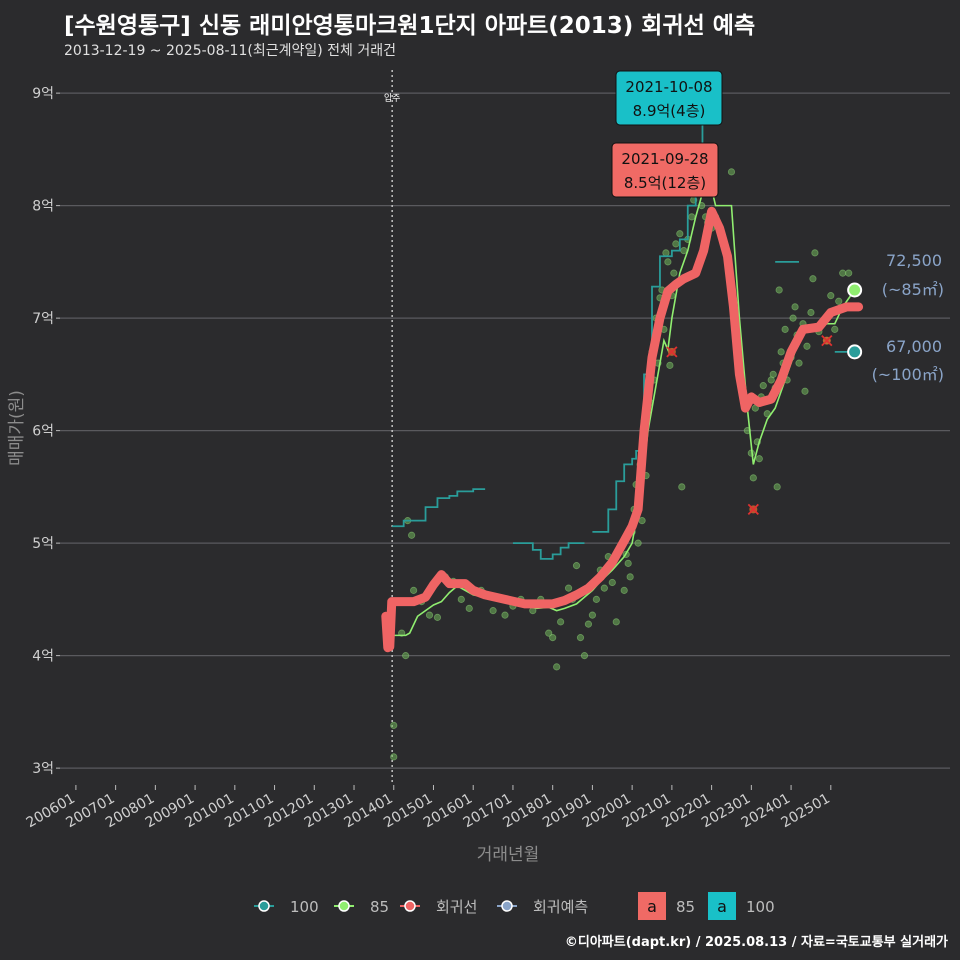 The width and height of the screenshot is (960, 960). Describe the element at coordinates (43, 207) in the screenshot. I see `y-tick-label: 8억` at that location.